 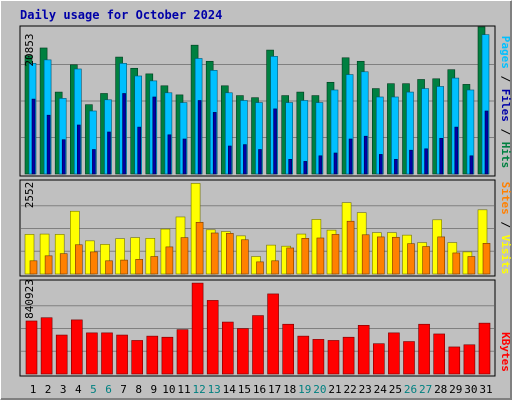 I want to click on x-tick-day-16: 16, so click(x=259, y=389).